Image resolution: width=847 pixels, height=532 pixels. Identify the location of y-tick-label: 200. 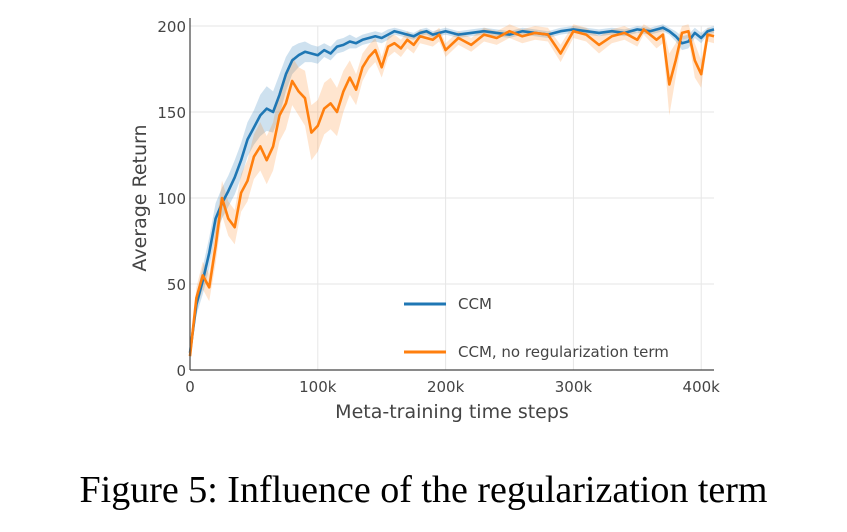
(171, 27).